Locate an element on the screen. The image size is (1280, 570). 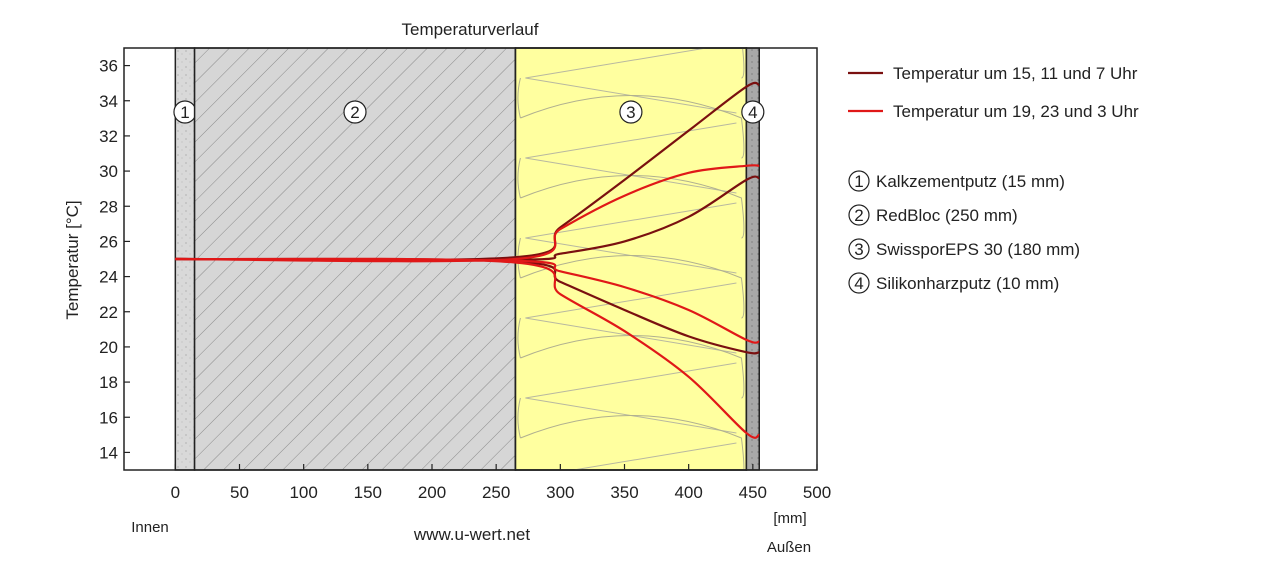
y-tick-label: 24 is located at coordinates (108, 277).